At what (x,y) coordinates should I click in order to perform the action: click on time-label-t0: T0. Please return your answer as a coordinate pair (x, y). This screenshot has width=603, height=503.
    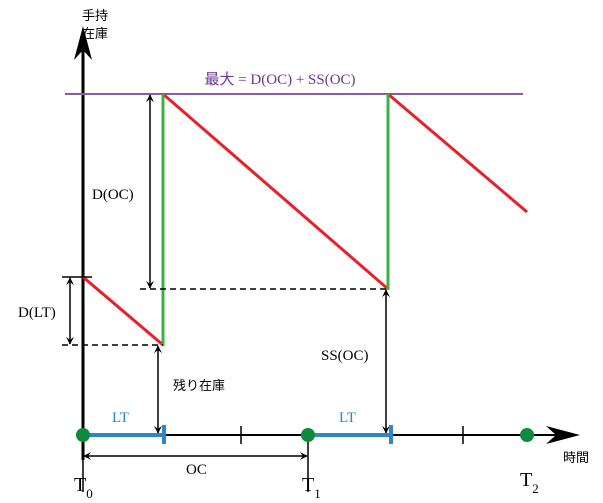
    Looking at the image, I should click on (83, 487).